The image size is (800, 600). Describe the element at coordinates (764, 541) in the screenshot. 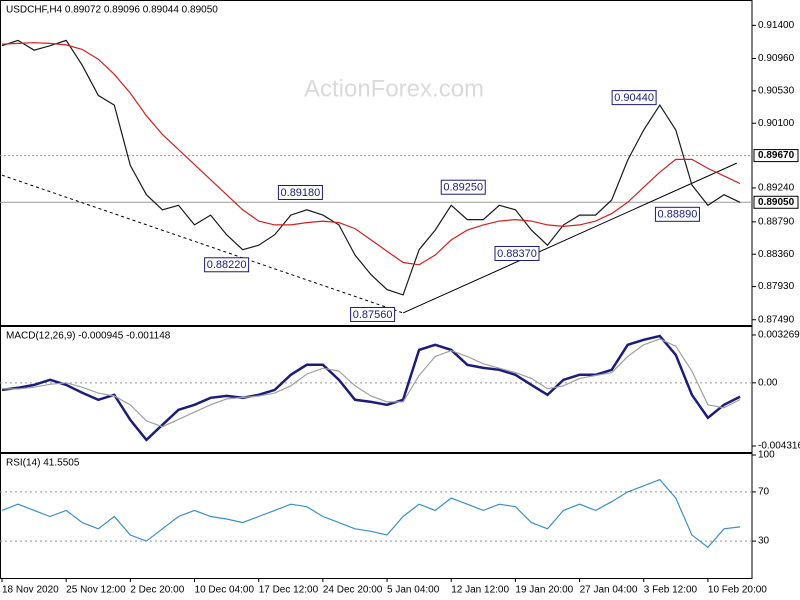

I see `y-tick-label: 30` at that location.